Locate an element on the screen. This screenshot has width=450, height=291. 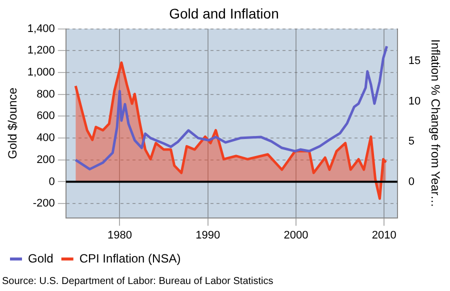
y-tick-label: 0 is located at coordinates (51, 182).